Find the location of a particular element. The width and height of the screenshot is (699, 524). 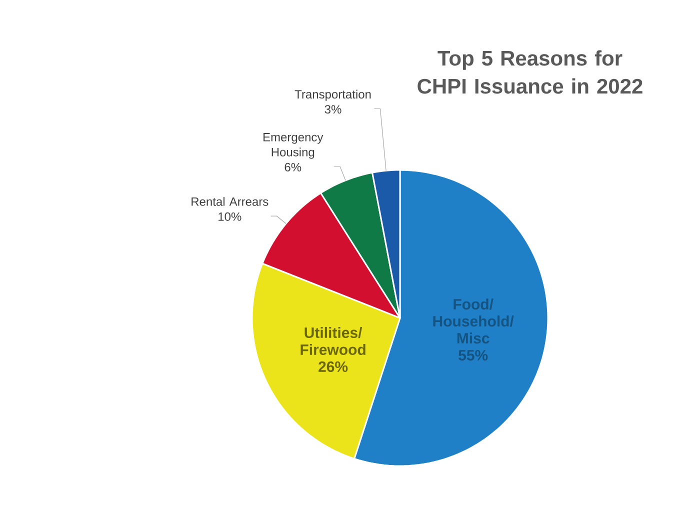

slice-label: Utilities/ Firewood is located at coordinates (333, 340).